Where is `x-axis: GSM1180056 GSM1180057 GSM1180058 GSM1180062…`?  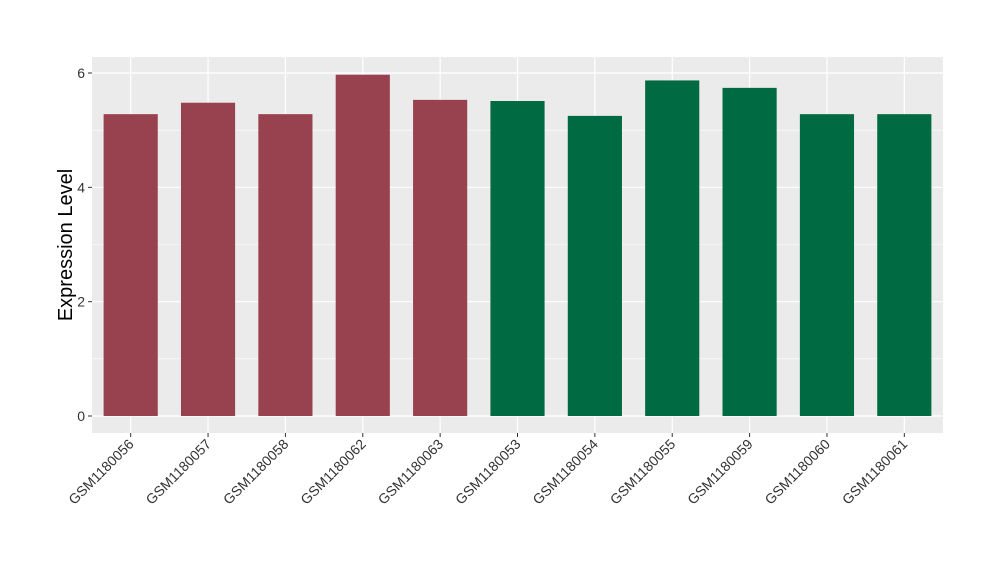
x-axis: GSM1180056 GSM1180057 GSM1180058 GSM1180062… is located at coordinates (488, 470).